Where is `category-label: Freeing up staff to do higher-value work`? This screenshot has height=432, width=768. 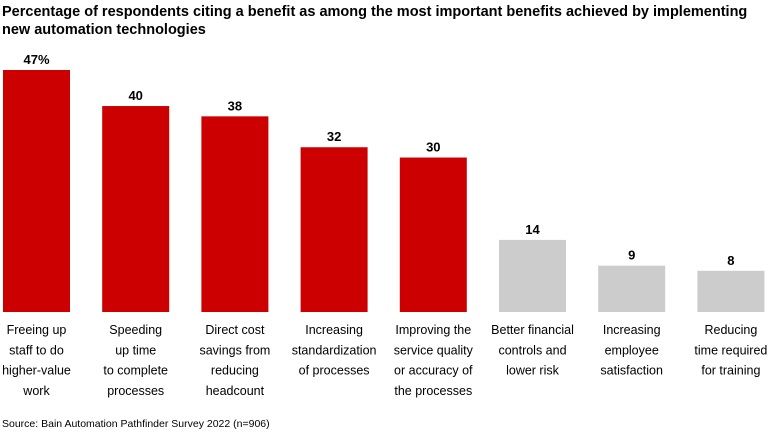 category-label: Freeing up staff to do higher-value work is located at coordinates (36, 360).